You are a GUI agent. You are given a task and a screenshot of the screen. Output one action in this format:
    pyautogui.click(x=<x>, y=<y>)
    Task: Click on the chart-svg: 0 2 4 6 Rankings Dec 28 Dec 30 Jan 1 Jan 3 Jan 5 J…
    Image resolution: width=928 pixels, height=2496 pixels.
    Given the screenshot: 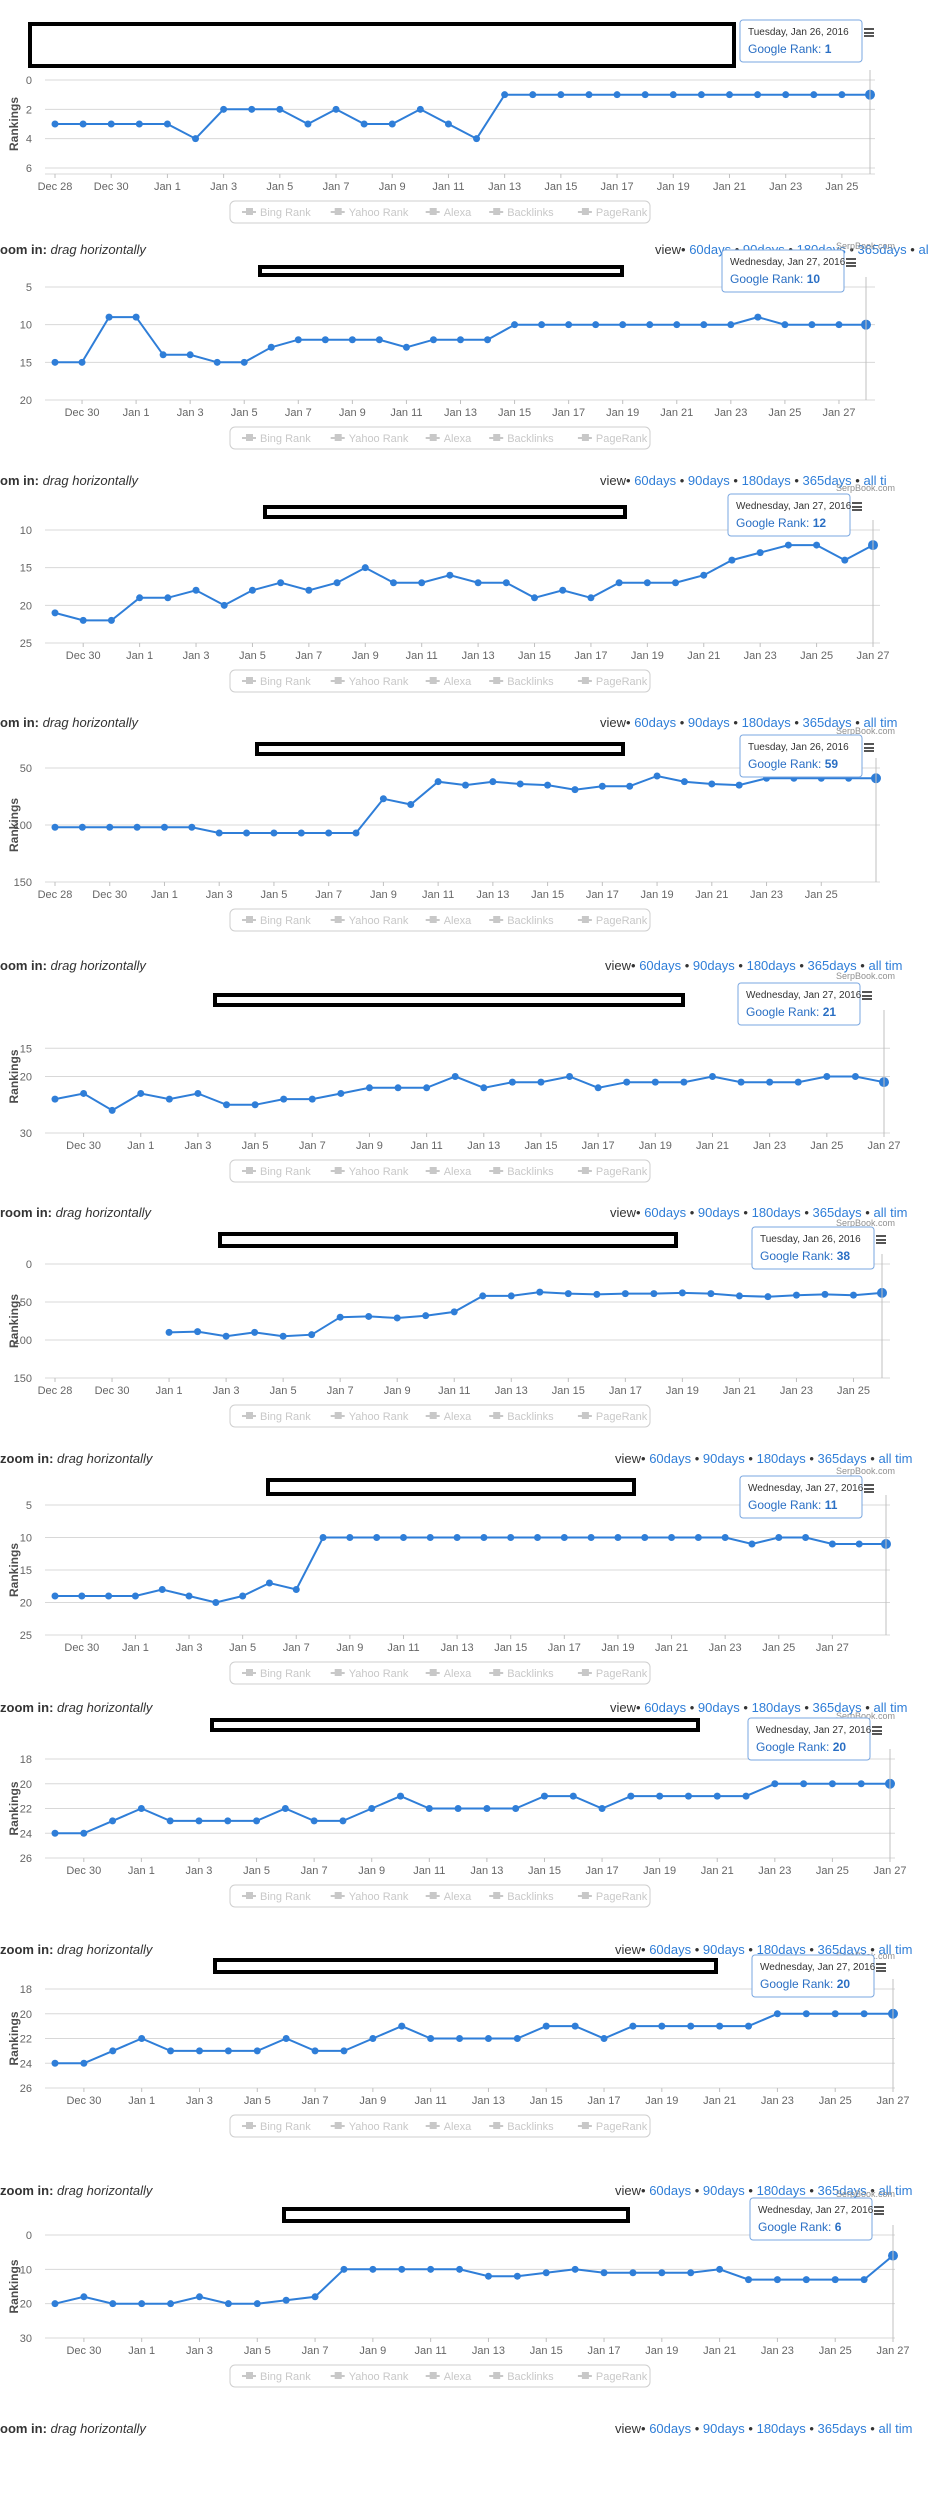 What is the action you would take?
    pyautogui.click(x=464, y=130)
    